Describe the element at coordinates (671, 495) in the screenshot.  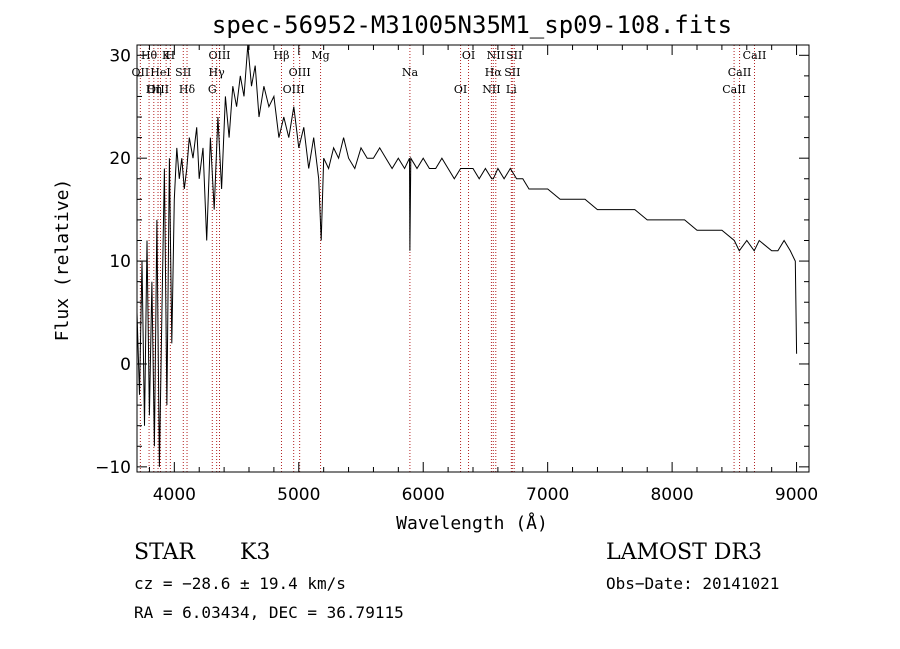
I see `x-tick-label: 8000` at that location.